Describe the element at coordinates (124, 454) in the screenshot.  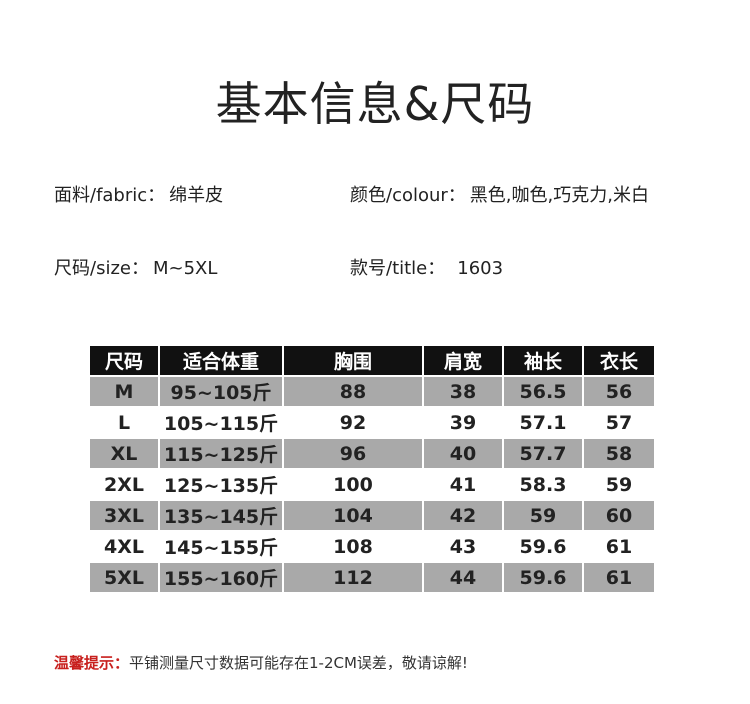
I see `table-cell: XL` at that location.